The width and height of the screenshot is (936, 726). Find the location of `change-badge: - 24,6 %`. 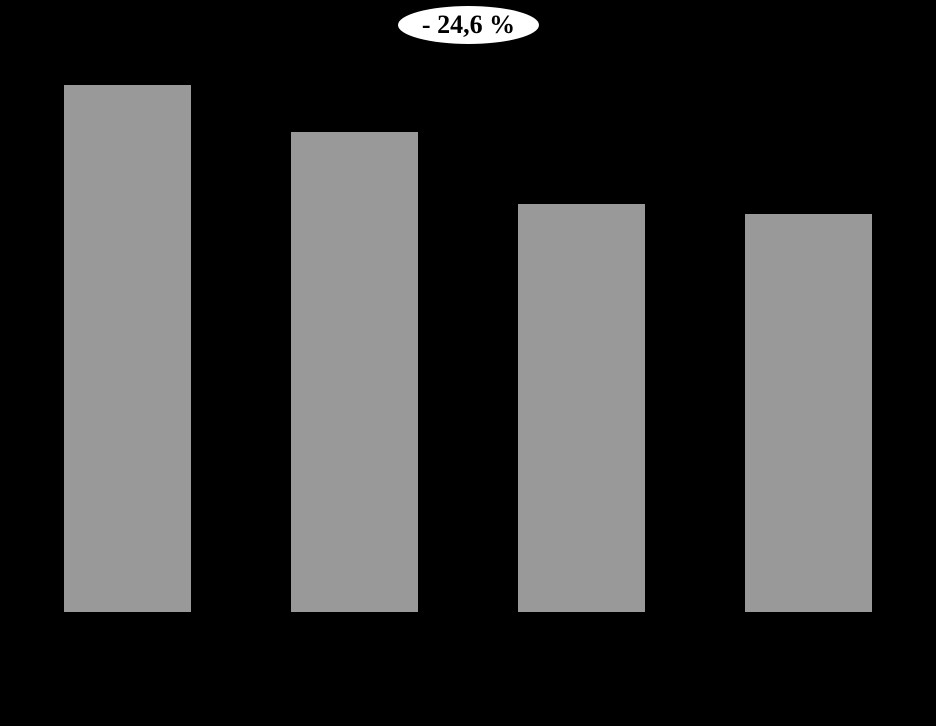

change-badge: - 24,6 % is located at coordinates (468, 25).